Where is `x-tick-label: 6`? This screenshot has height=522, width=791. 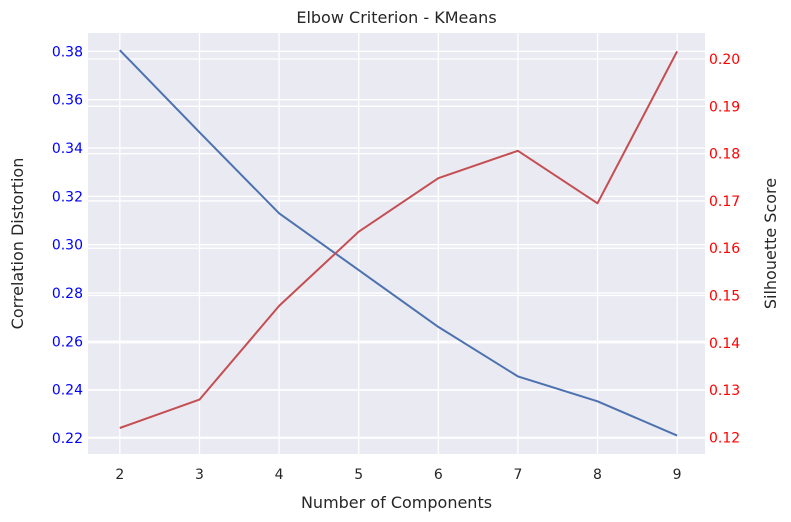 x-tick-label: 6 is located at coordinates (438, 475).